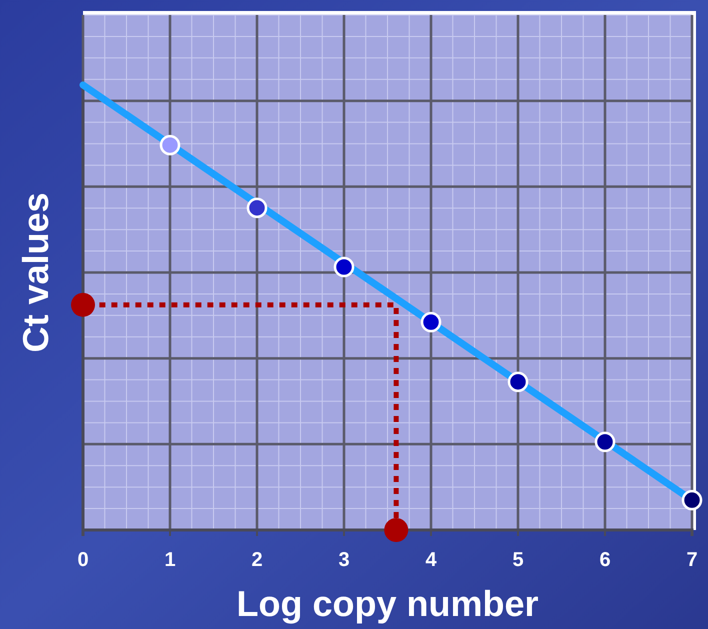 This screenshot has height=629, width=708. Describe the element at coordinates (605, 560) in the screenshot. I see `x-tick-label: 6` at that location.